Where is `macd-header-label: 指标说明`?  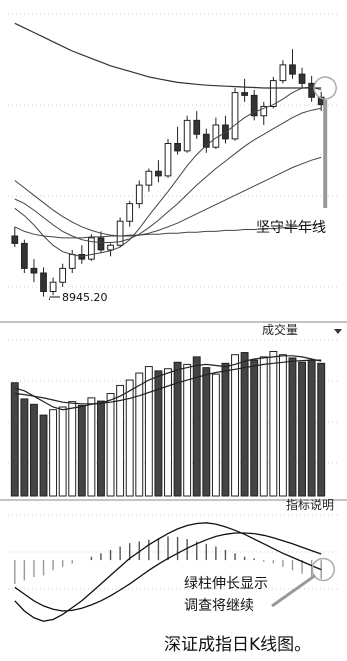
macd-header-label: 指标说明 is located at coordinates (310, 504).